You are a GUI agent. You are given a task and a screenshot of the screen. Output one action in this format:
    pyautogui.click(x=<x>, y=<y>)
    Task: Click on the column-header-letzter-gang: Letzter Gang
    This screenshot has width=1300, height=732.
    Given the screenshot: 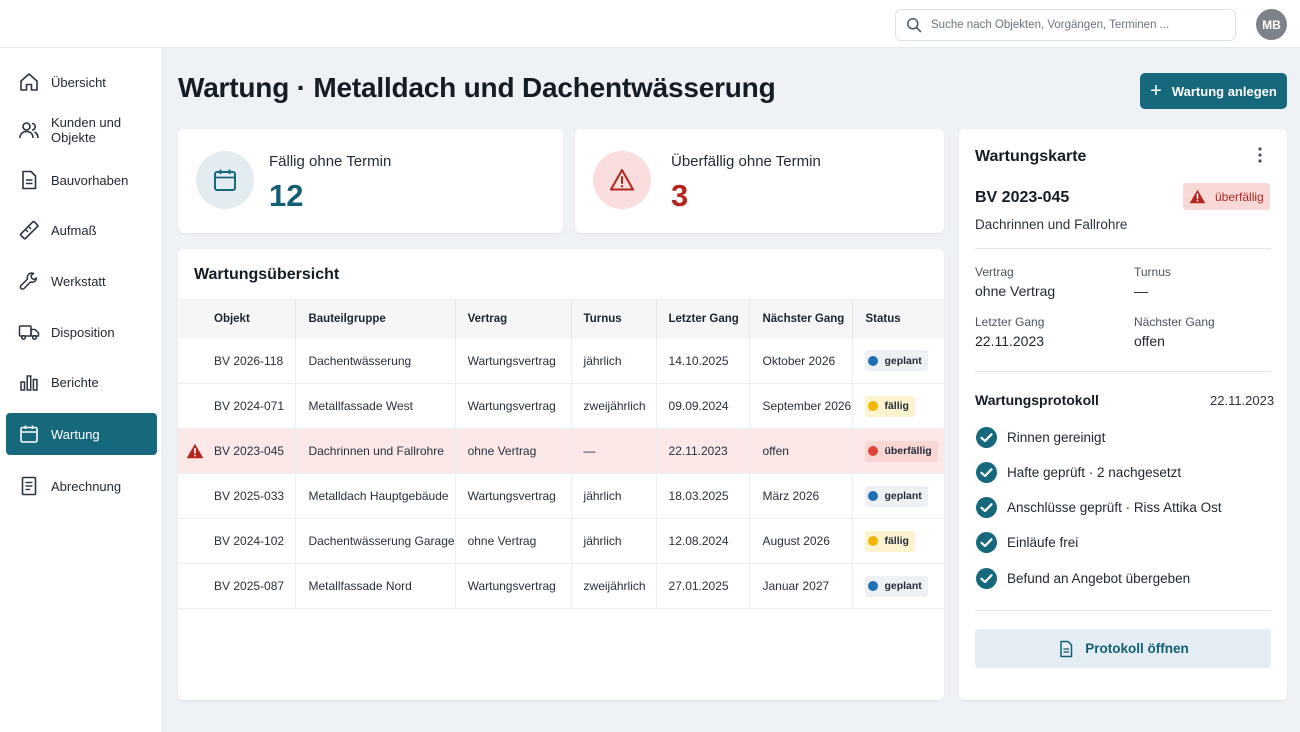 What is the action you would take?
    pyautogui.click(x=703, y=319)
    